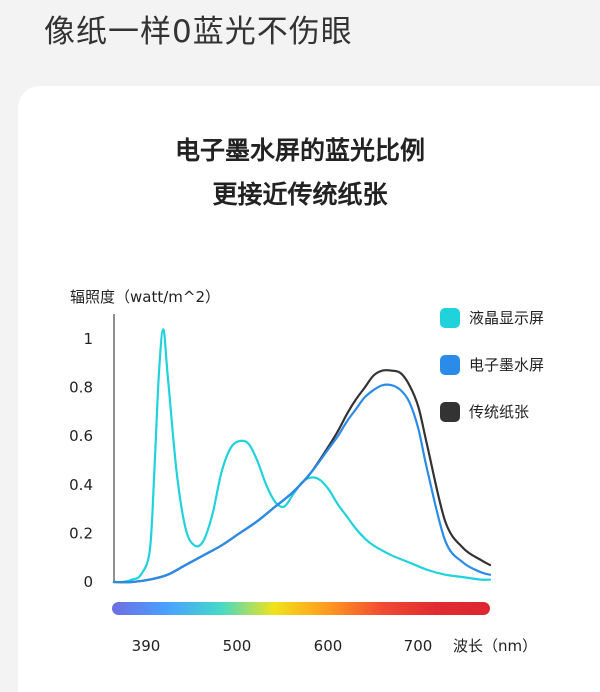 The image size is (600, 692). What do you see at coordinates (81, 533) in the screenshot?
I see `y-tick-label: 0.2` at bounding box center [81, 533].